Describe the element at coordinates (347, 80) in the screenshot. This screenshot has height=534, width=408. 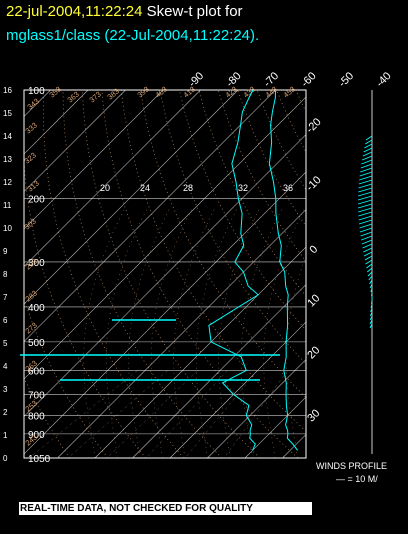
I see `temperature-tick-label: -50` at that location.